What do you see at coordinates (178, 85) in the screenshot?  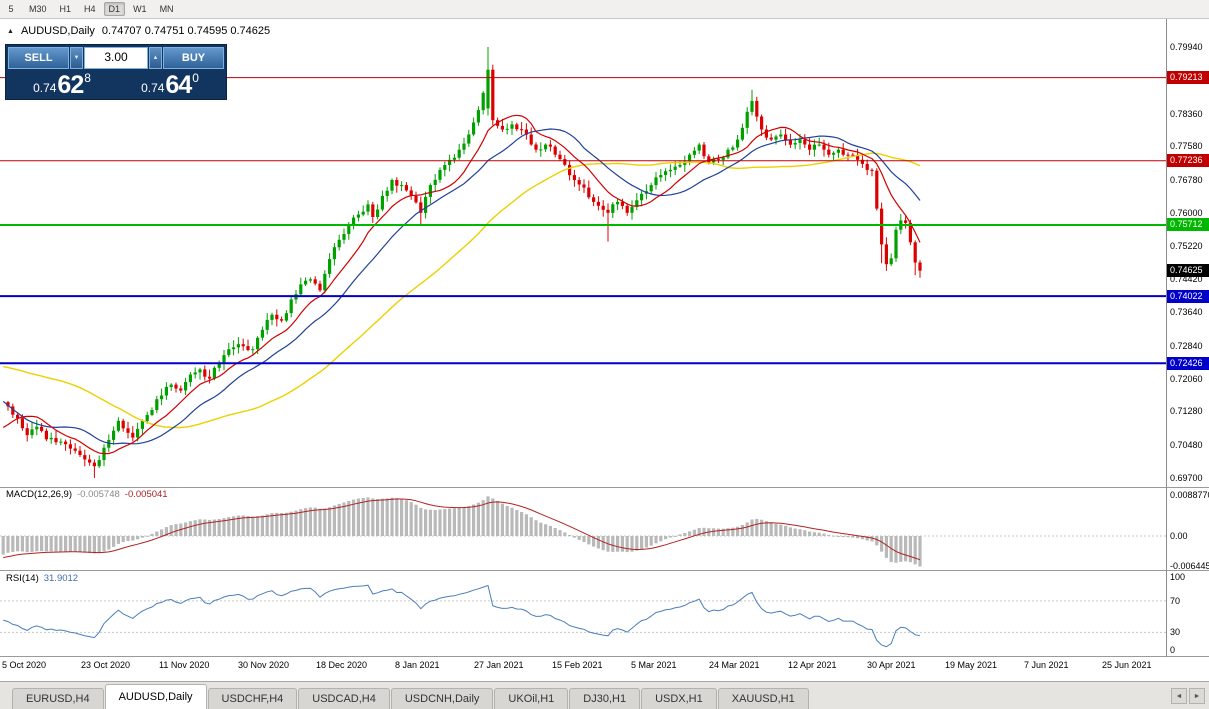 I see `buy-price-big: 64` at bounding box center [178, 85].